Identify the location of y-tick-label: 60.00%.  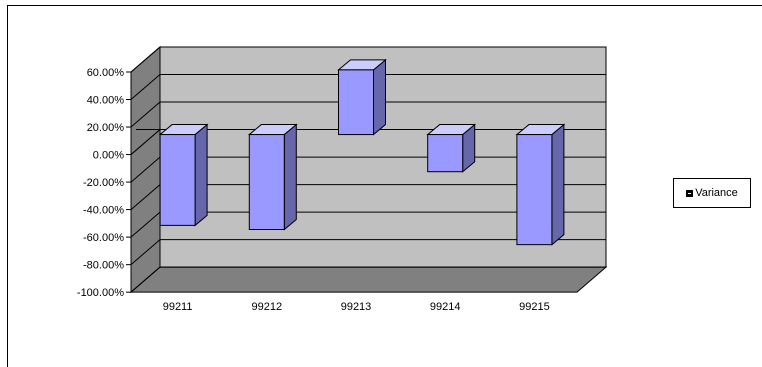
(106, 73).